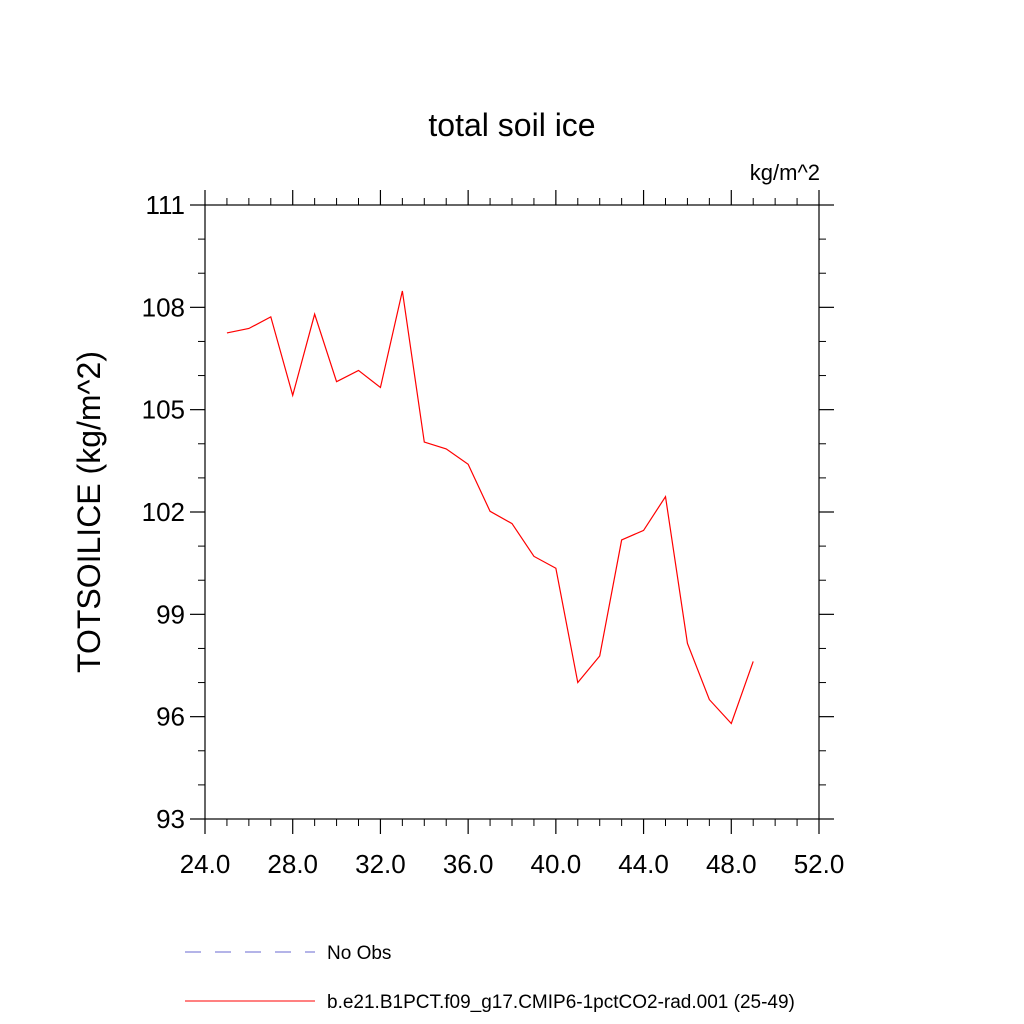 The height and width of the screenshot is (1024, 1024). Describe the element at coordinates (643, 864) in the screenshot. I see `x-tick-label: 44.0` at that location.